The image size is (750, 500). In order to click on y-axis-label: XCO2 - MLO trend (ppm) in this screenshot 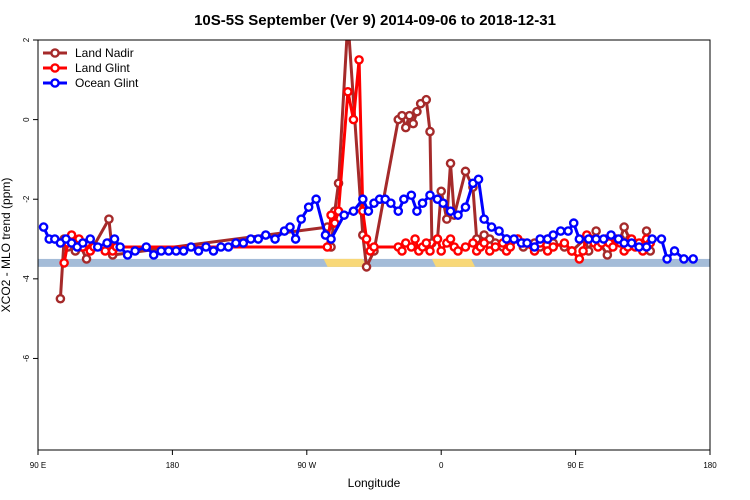, I will do `click(6, 245)`.